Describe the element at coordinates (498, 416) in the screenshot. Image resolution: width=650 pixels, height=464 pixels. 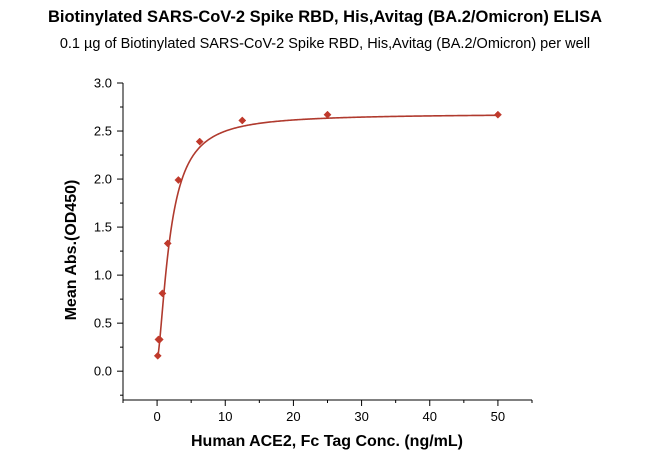
I see `x-tick-label: 50` at that location.